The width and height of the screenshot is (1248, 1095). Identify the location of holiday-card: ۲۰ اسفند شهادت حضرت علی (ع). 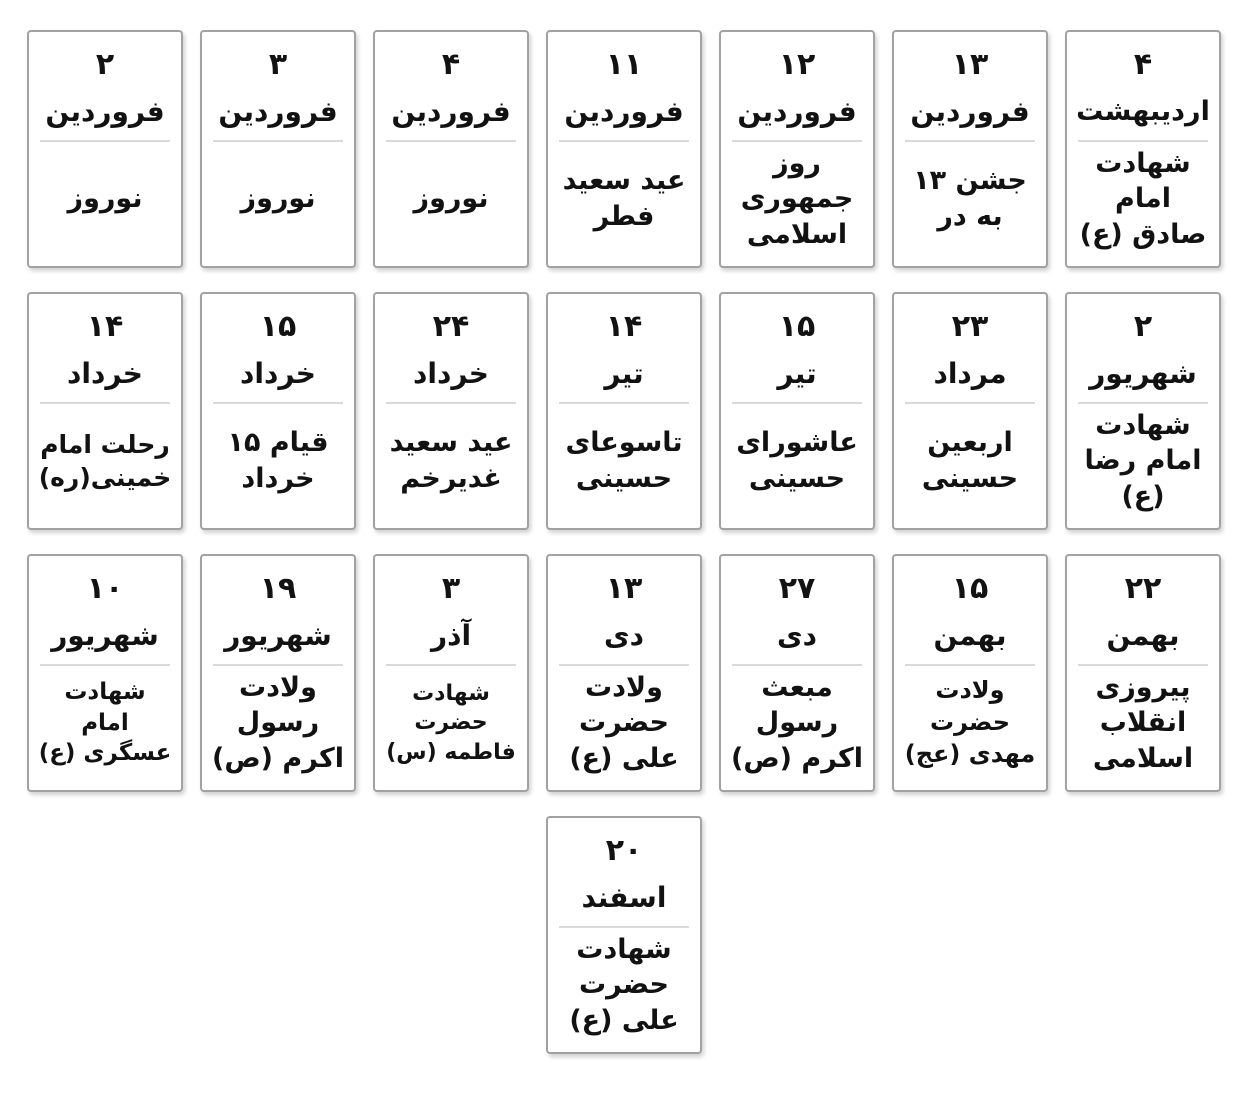
(624, 935).